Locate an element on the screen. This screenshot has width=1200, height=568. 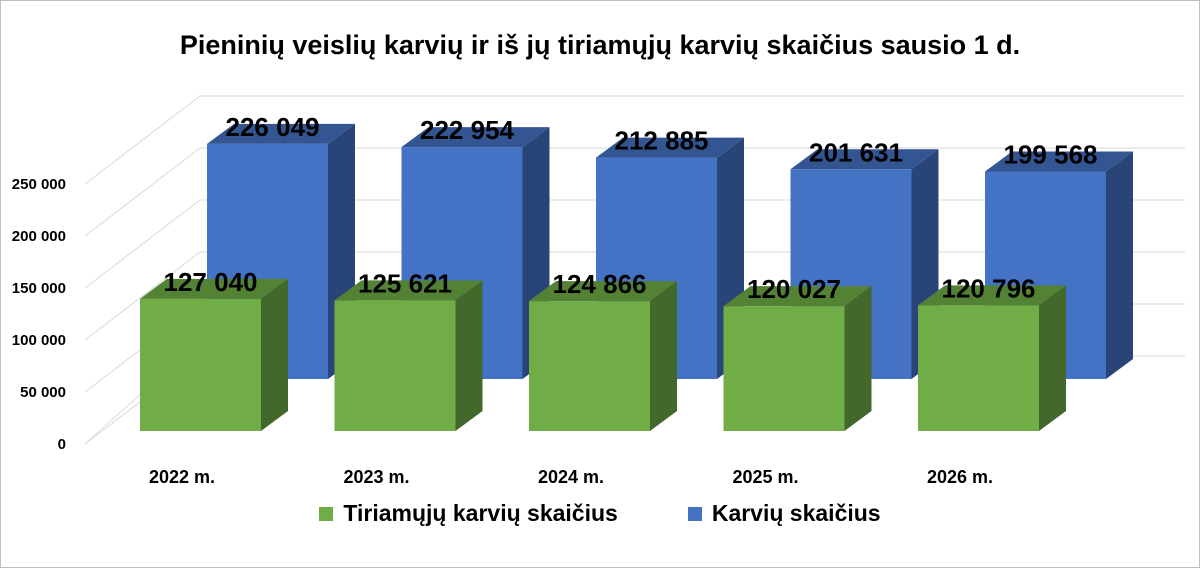
x-category-label: 2026 m. is located at coordinates (960, 477).